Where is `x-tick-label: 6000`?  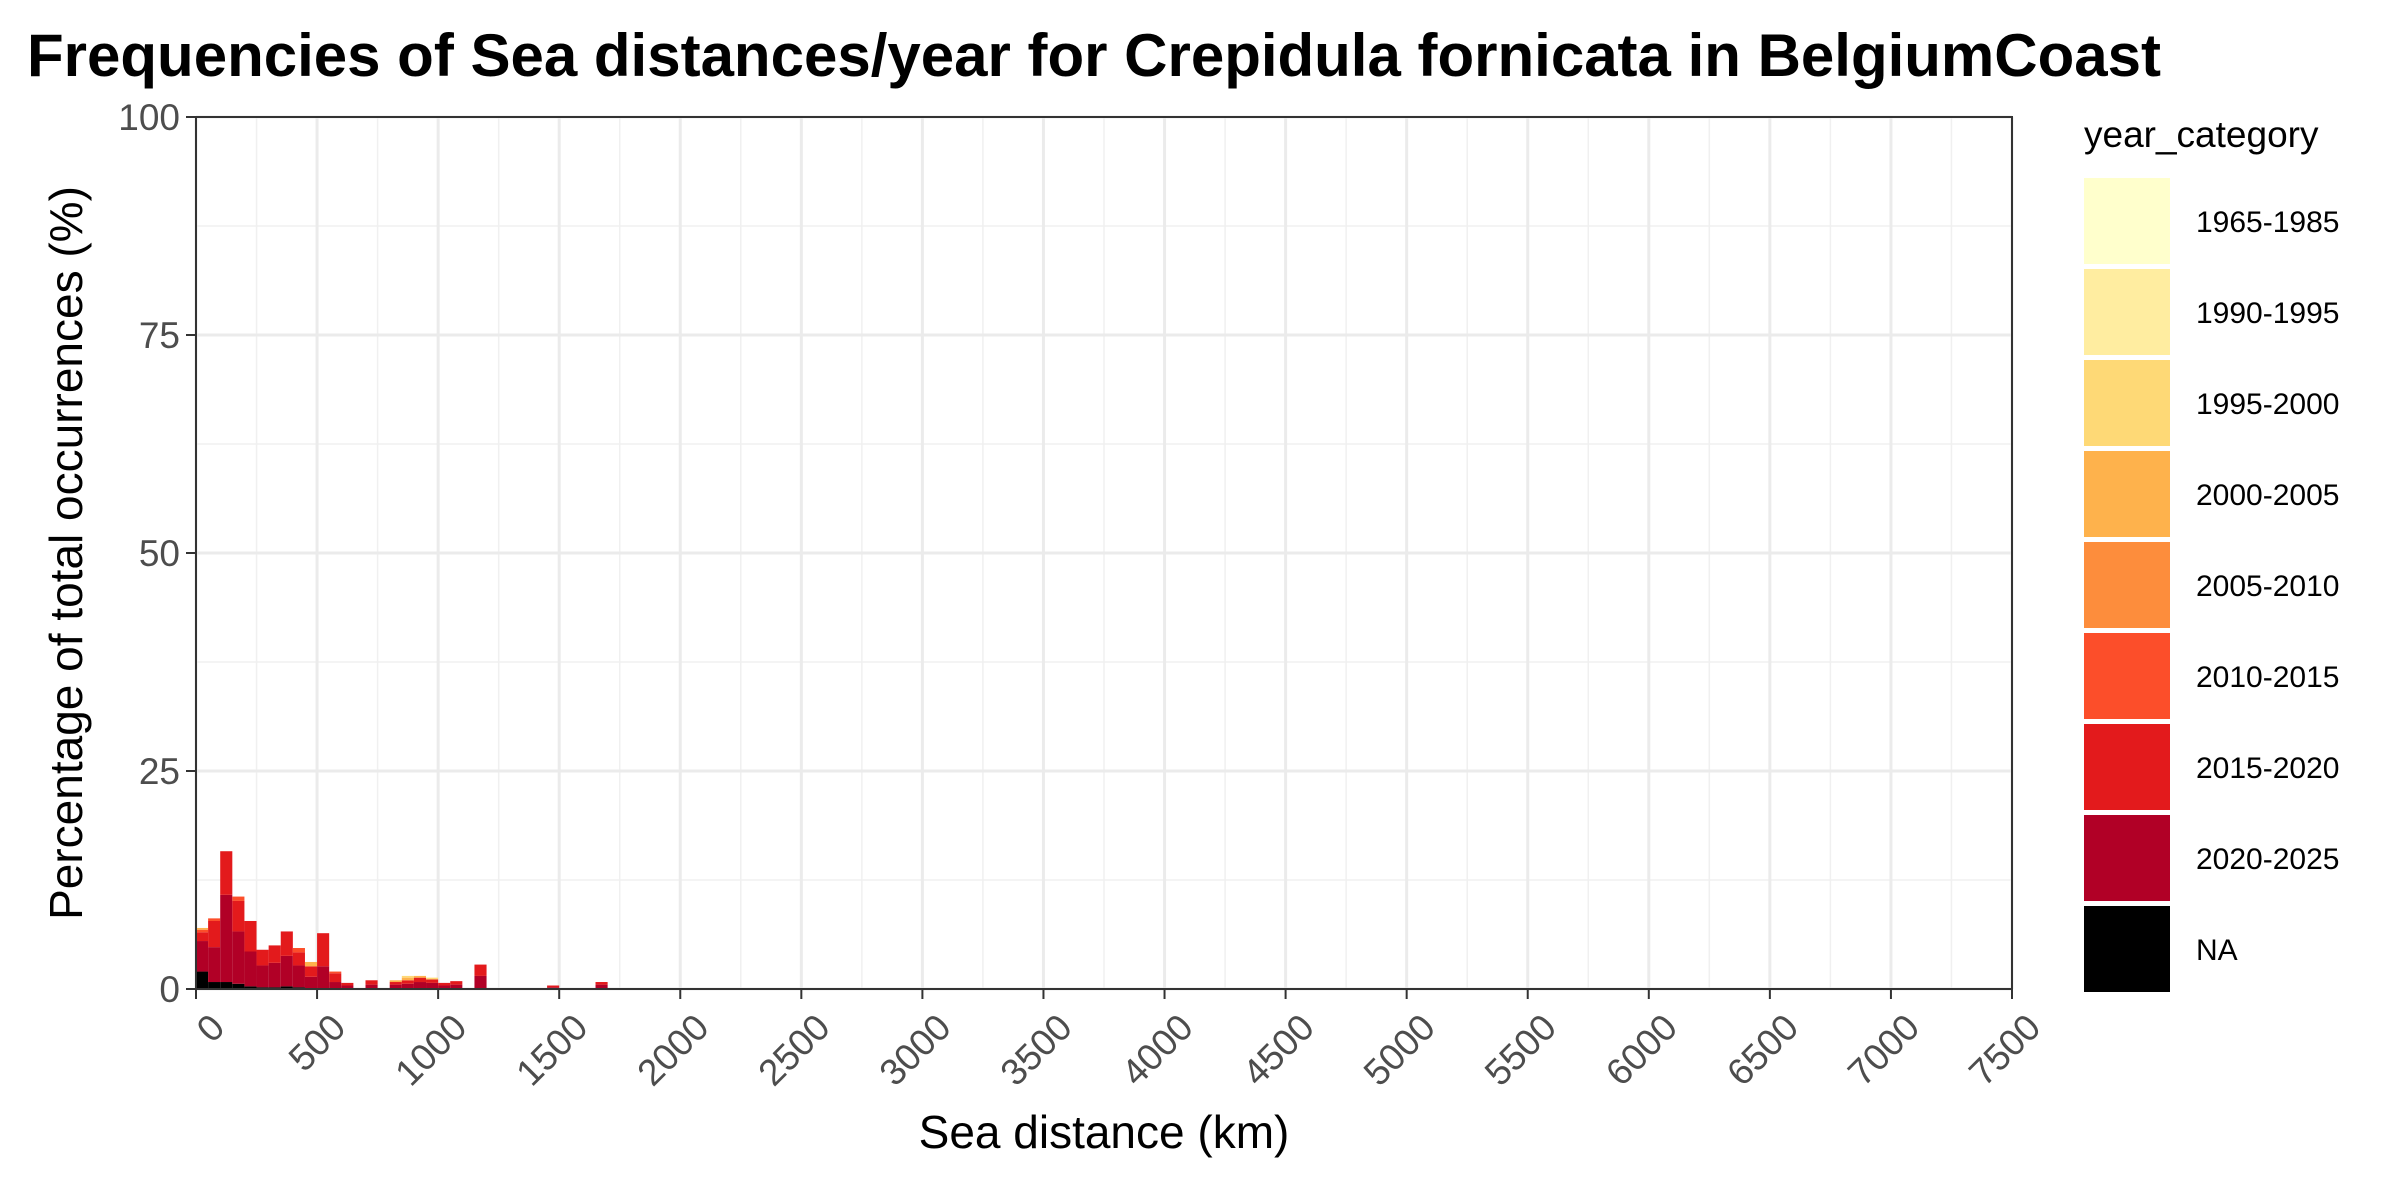 x-tick-label: 6000 is located at coordinates (1641, 1049).